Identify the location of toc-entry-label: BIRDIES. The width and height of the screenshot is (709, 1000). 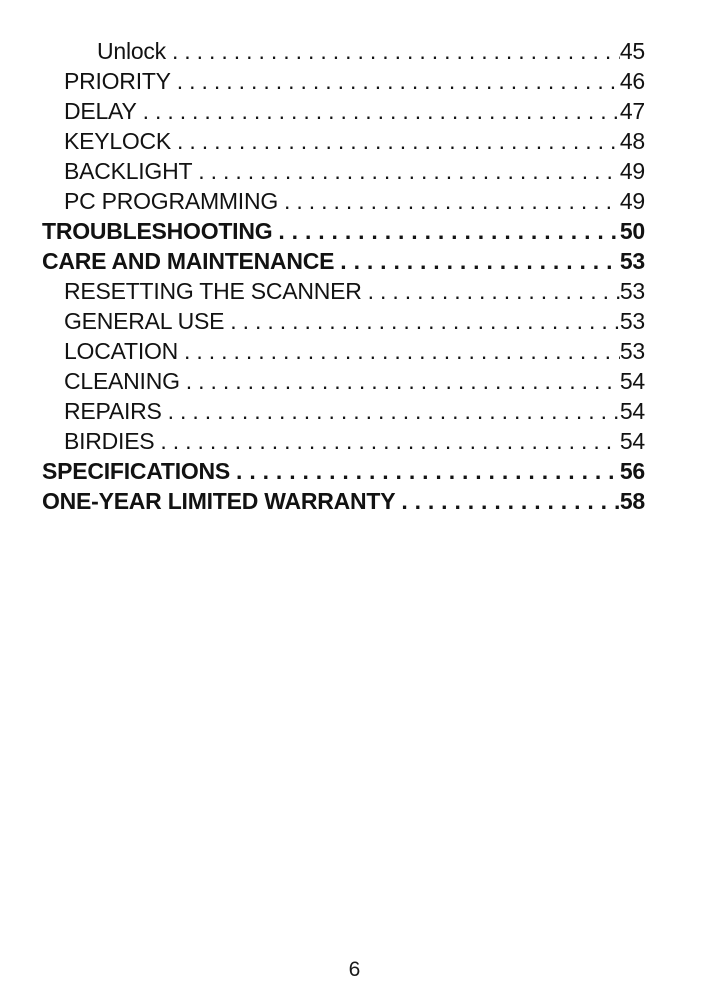
(109, 441).